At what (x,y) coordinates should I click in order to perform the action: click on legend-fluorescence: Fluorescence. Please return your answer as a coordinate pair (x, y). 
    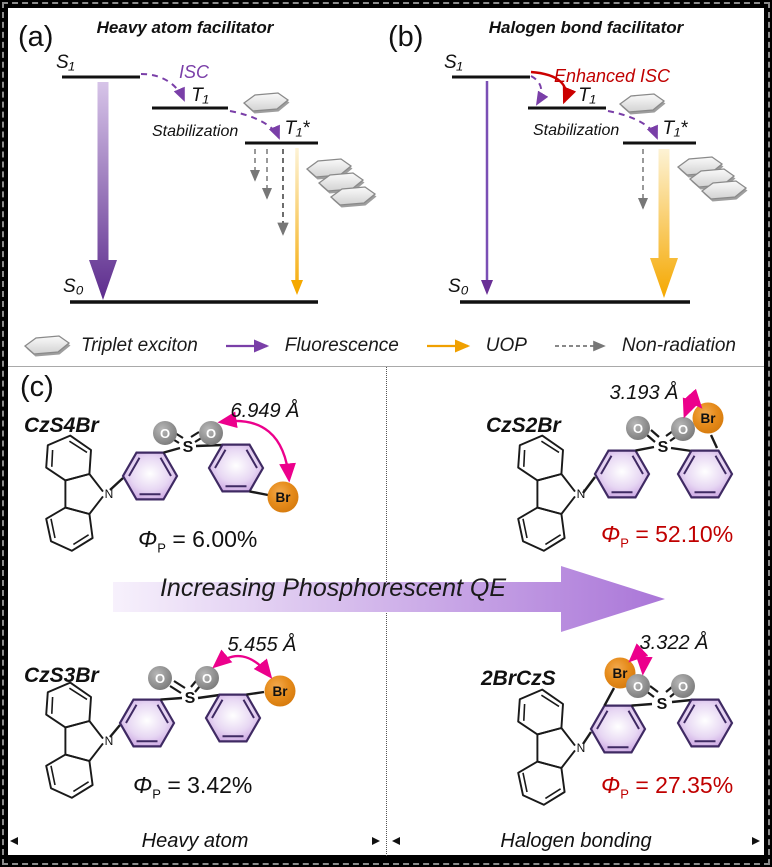
    Looking at the image, I should click on (311, 346).